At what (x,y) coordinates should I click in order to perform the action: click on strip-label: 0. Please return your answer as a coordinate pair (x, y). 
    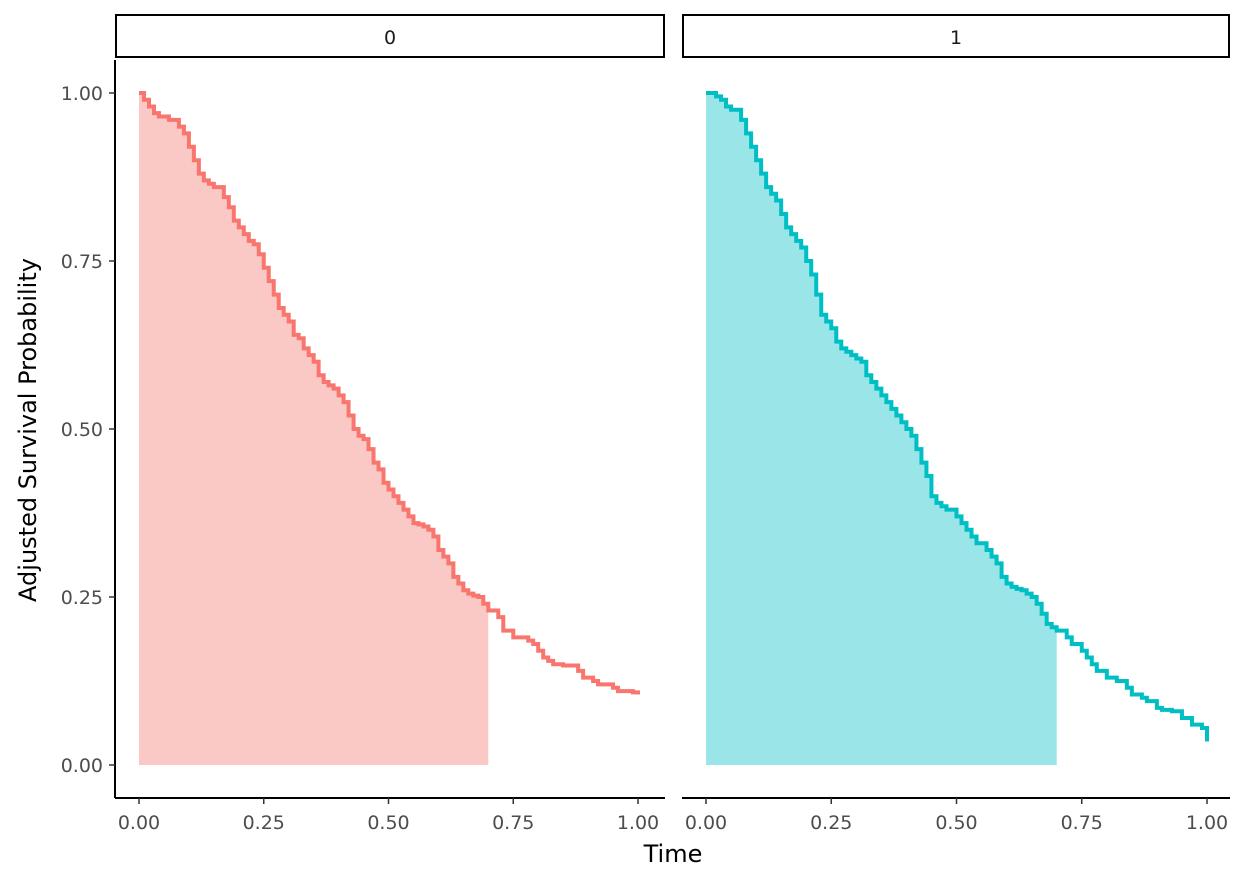
    Looking at the image, I should click on (390, 38).